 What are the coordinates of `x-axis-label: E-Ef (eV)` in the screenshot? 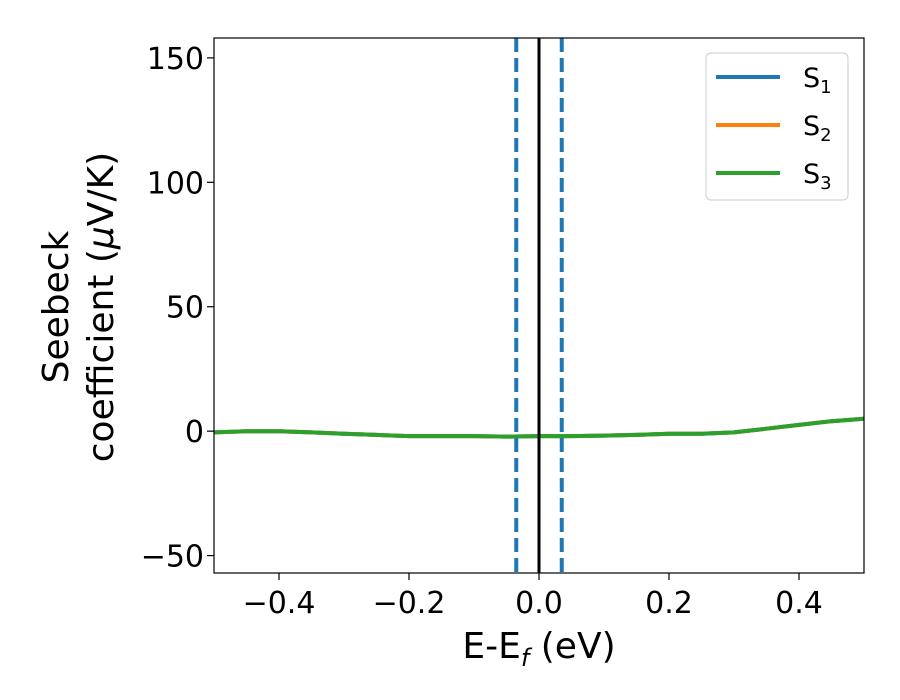 It's located at (538, 649).